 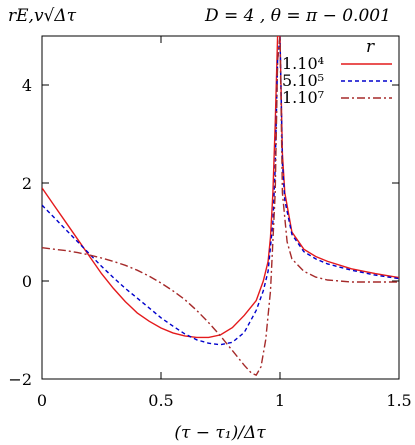 What do you see at coordinates (303, 63) in the screenshot?
I see `legend-label-1: 1.10⁴` at bounding box center [303, 63].